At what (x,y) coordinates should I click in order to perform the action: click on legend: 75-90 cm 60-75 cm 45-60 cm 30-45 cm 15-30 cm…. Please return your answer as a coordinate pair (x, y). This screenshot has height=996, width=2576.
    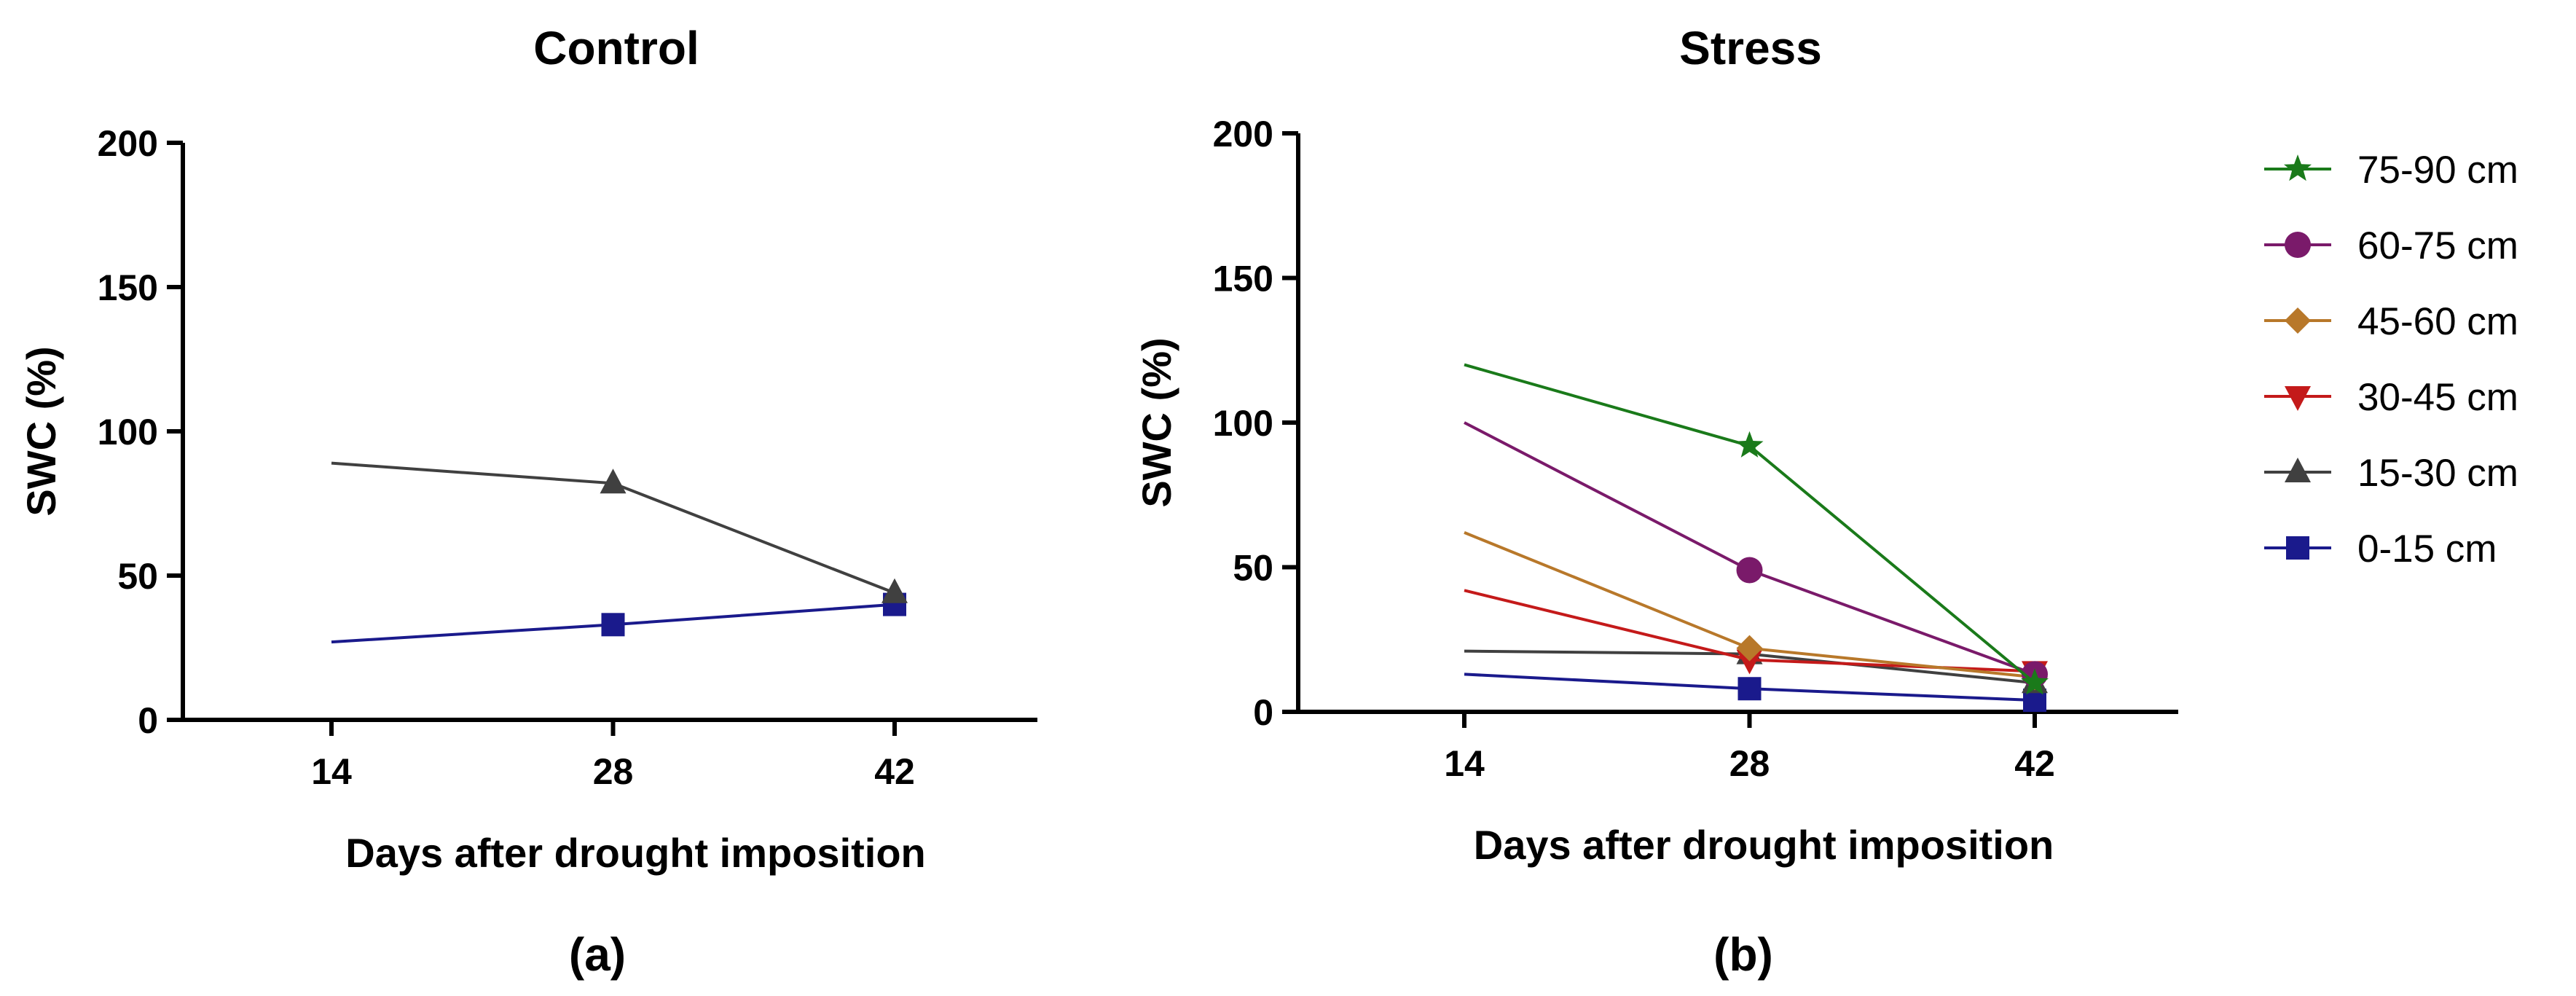
    Looking at the image, I should click on (2391, 359).